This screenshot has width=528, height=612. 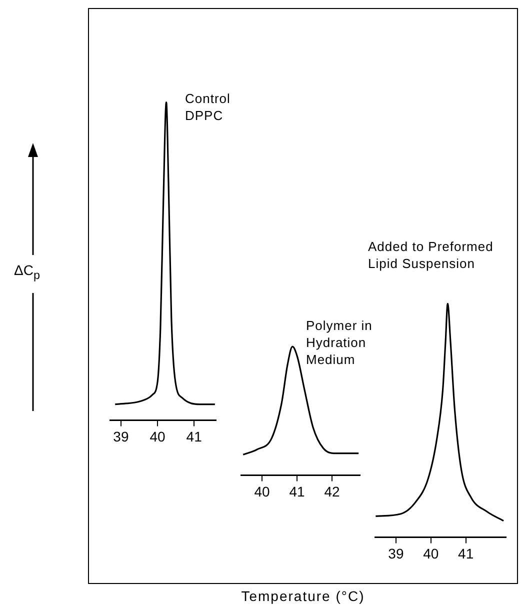 What do you see at coordinates (339, 342) in the screenshot?
I see `annotation: Polymer in Hydration Medium` at bounding box center [339, 342].